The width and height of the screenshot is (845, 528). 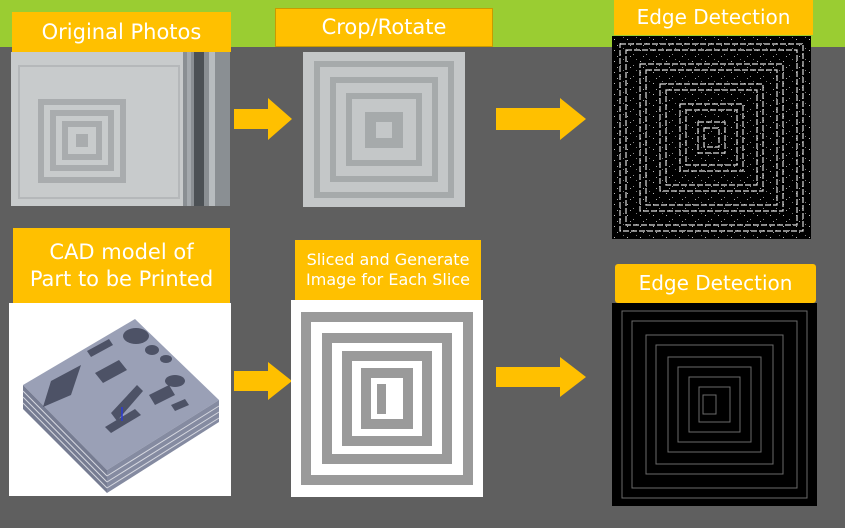 I want to click on edge-detection-top-label: Edge Detection, so click(x=713, y=17).